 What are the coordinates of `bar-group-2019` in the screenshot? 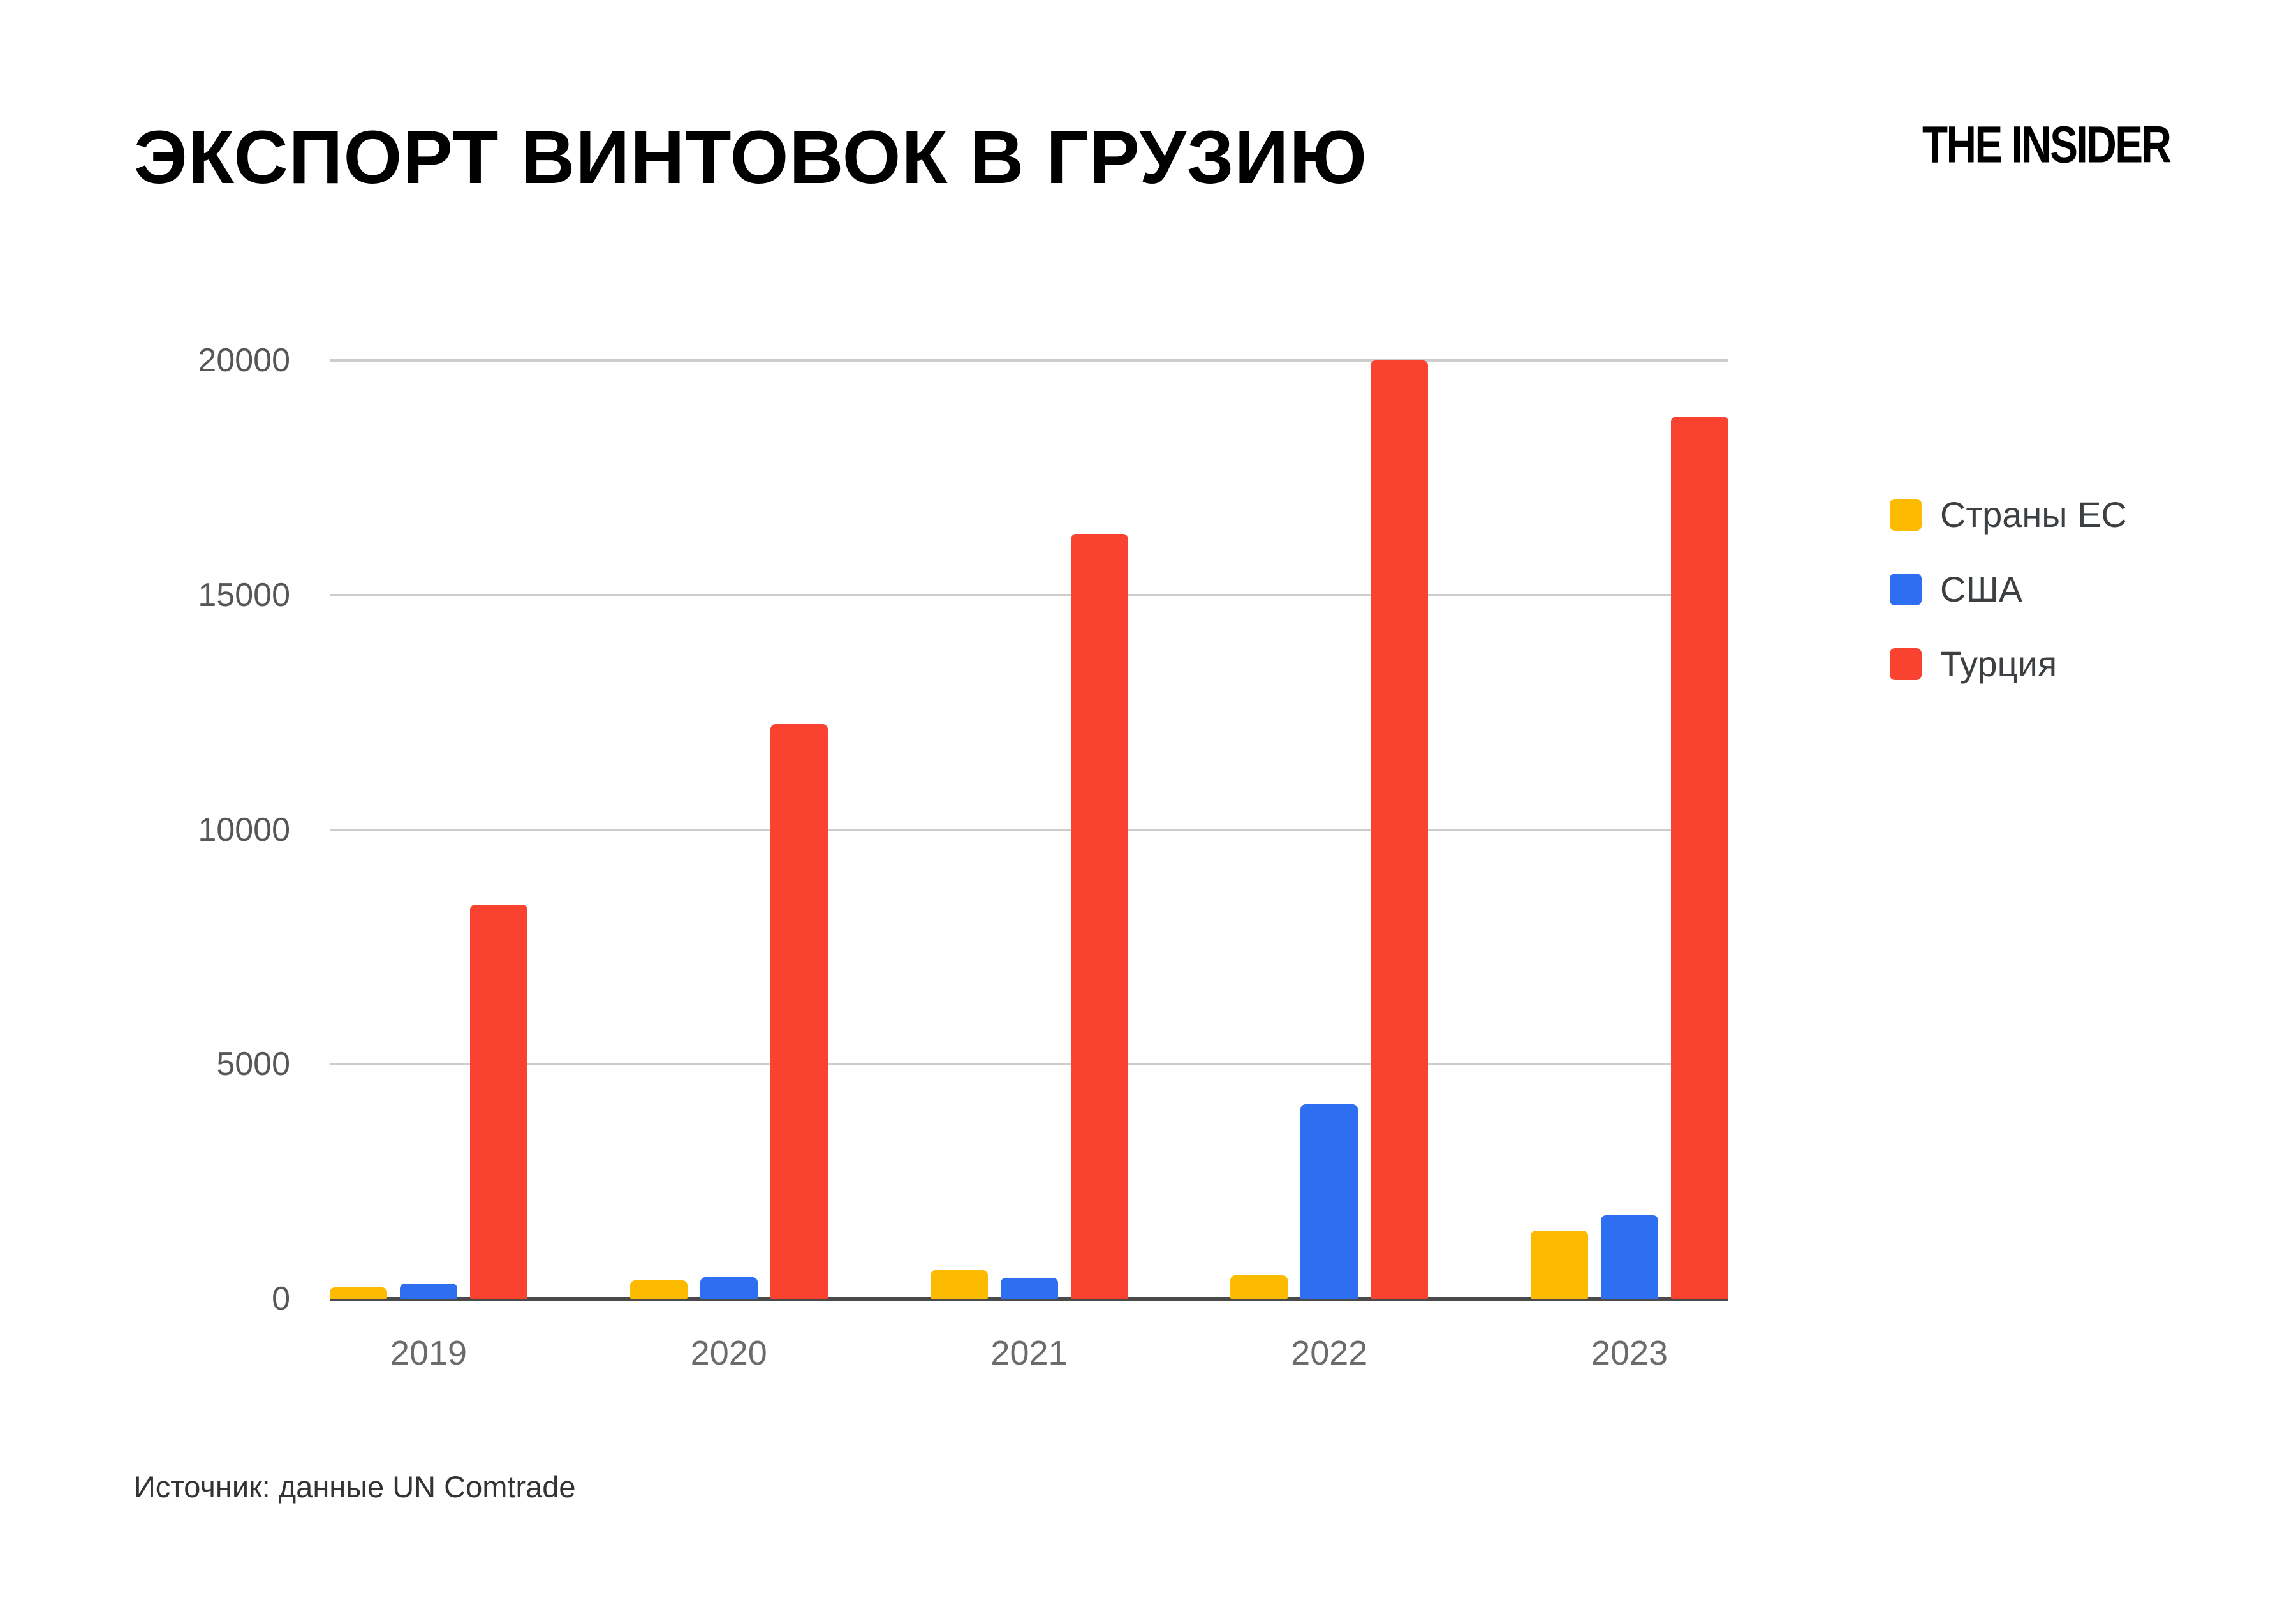 It's located at (428, 829).